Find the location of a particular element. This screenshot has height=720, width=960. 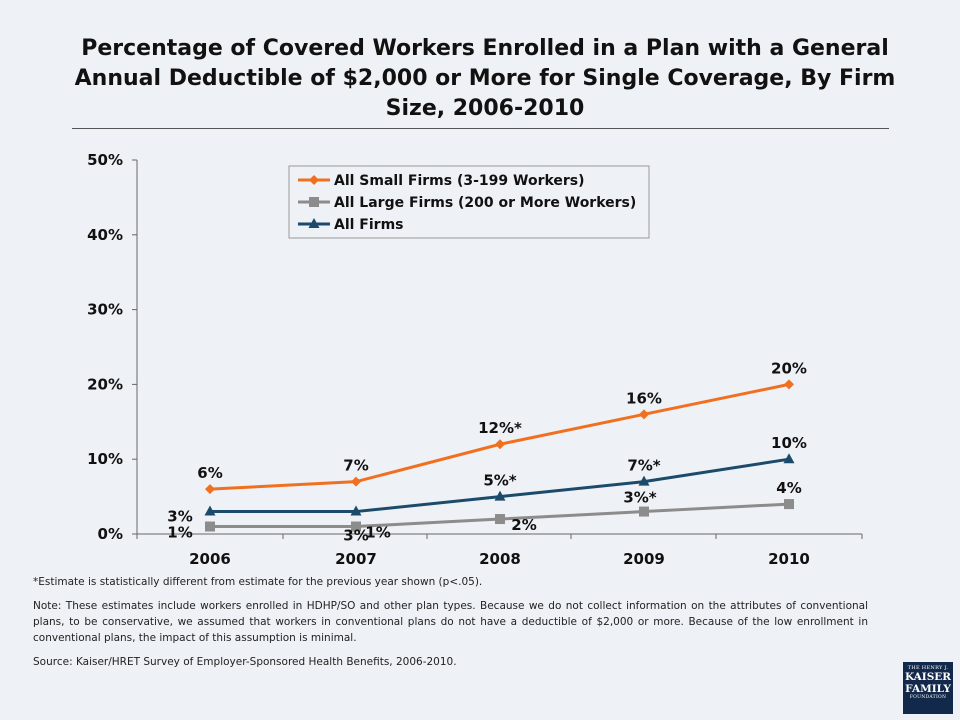

series-all-firms is located at coordinates (499, 484).